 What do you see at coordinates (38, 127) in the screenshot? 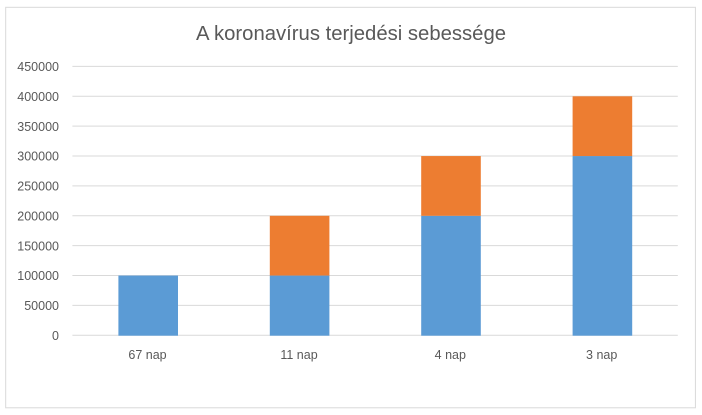
I see `svg-text: 350000` at bounding box center [38, 127].